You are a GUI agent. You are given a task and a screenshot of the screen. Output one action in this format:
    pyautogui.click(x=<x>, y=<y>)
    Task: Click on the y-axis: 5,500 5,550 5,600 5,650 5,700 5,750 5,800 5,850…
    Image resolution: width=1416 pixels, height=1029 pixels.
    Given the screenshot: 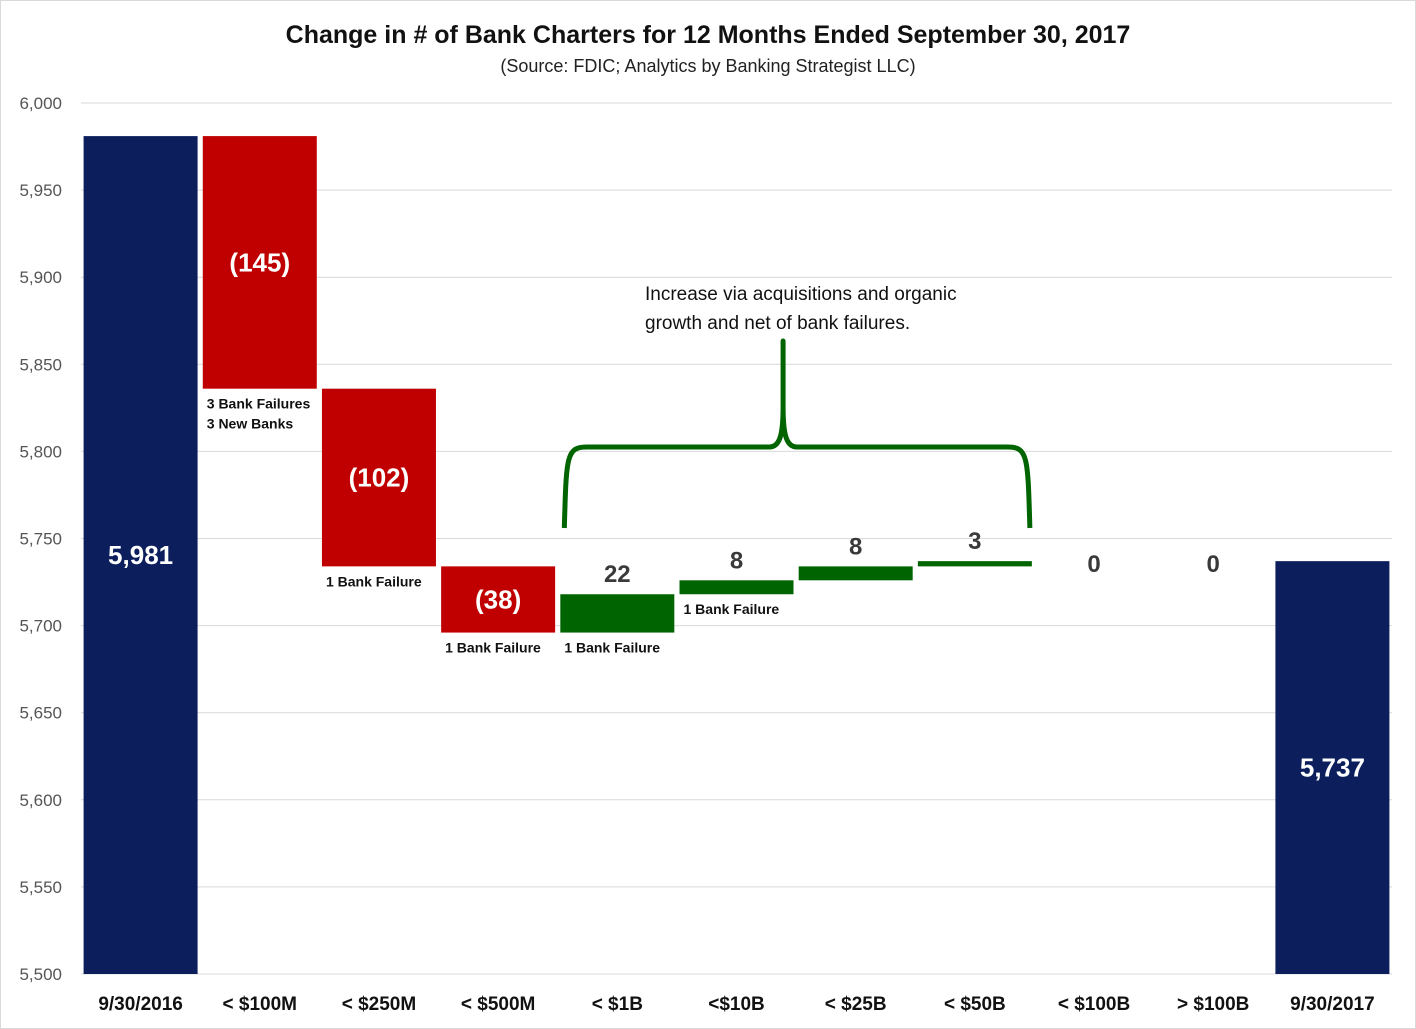 What is the action you would take?
    pyautogui.click(x=40, y=539)
    